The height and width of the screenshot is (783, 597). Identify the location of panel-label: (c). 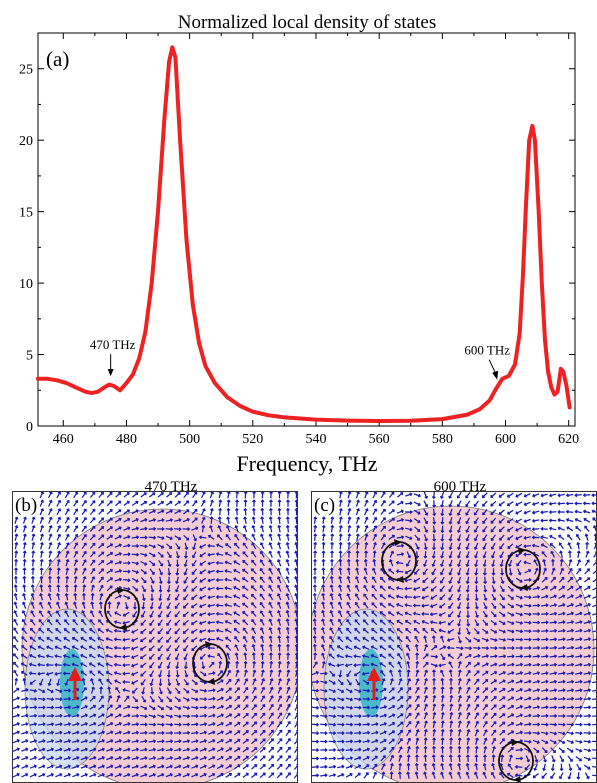
(324, 505).